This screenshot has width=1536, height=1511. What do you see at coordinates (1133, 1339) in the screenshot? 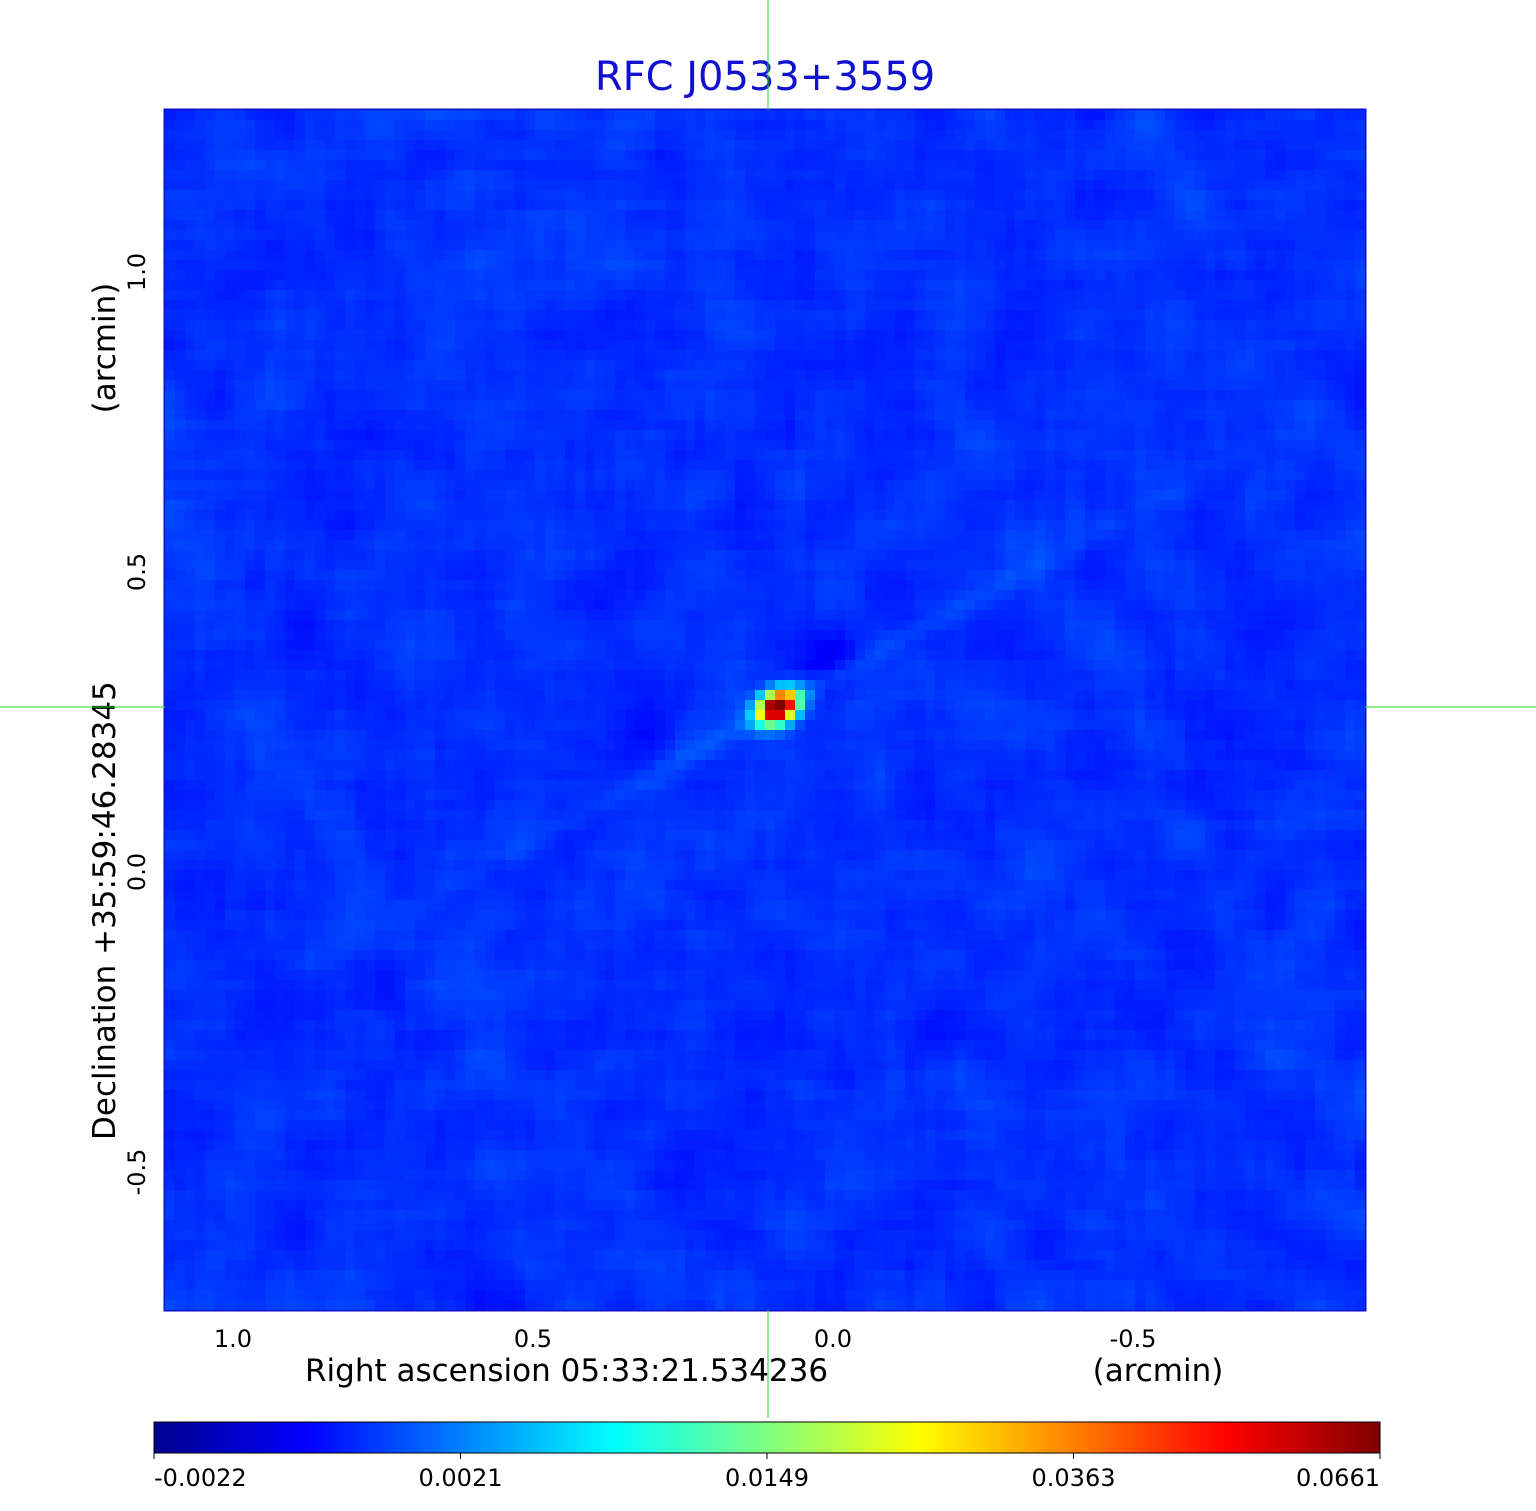
I see `x-tick-label: -0.5` at bounding box center [1133, 1339].